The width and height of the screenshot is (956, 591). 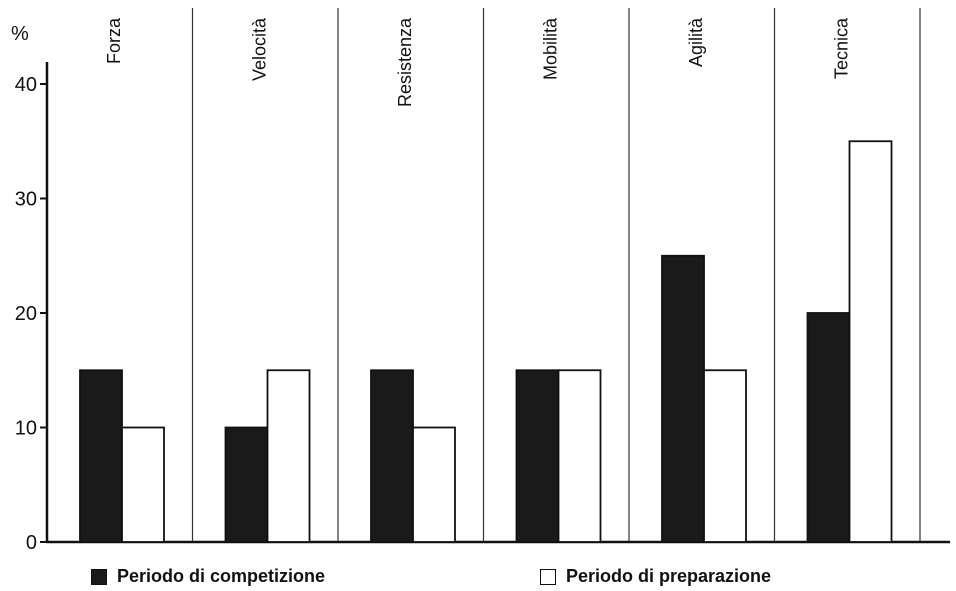 What do you see at coordinates (550, 48) in the screenshot?
I see `category-label-mobilita: Mobilità` at bounding box center [550, 48].